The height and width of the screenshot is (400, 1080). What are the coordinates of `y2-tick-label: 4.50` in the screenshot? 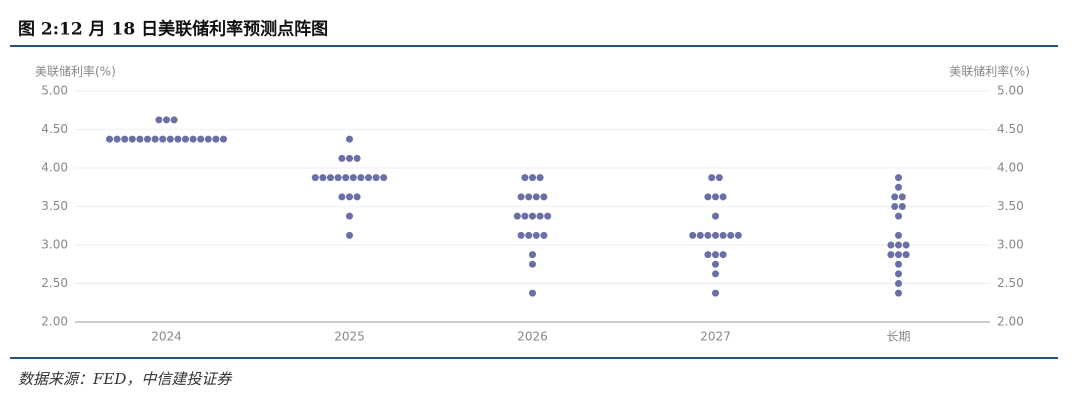 It's located at (1010, 129).